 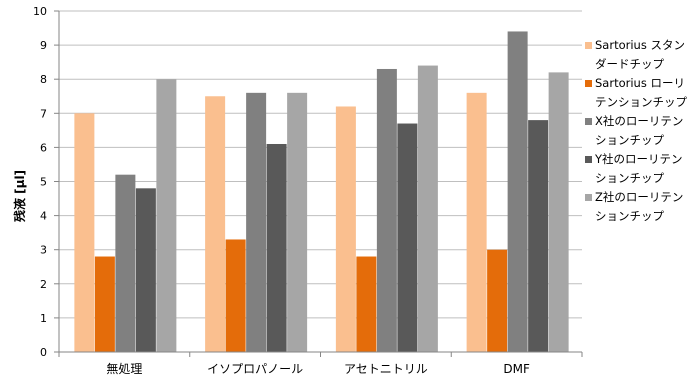 I want to click on y-tick-label: 1, so click(x=43, y=318).